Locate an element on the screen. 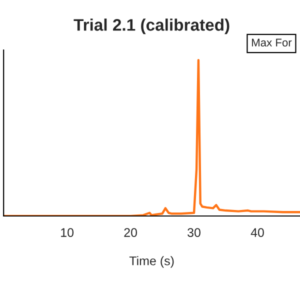 This screenshot has height=300, width=300. chart-title: Trial 2.1 (calibrated) is located at coordinates (152, 26).